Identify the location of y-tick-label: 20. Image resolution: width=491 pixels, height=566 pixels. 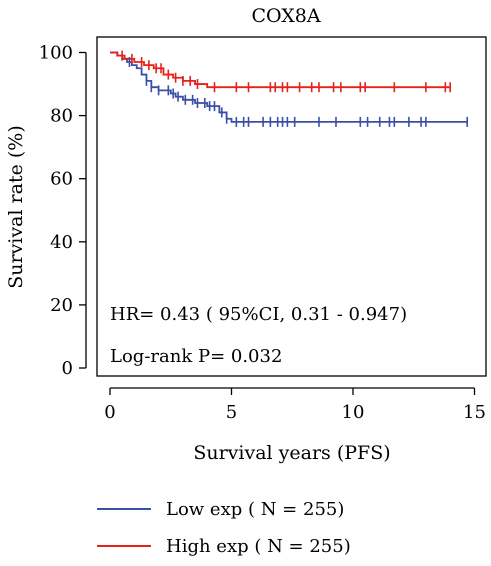
(61, 305).